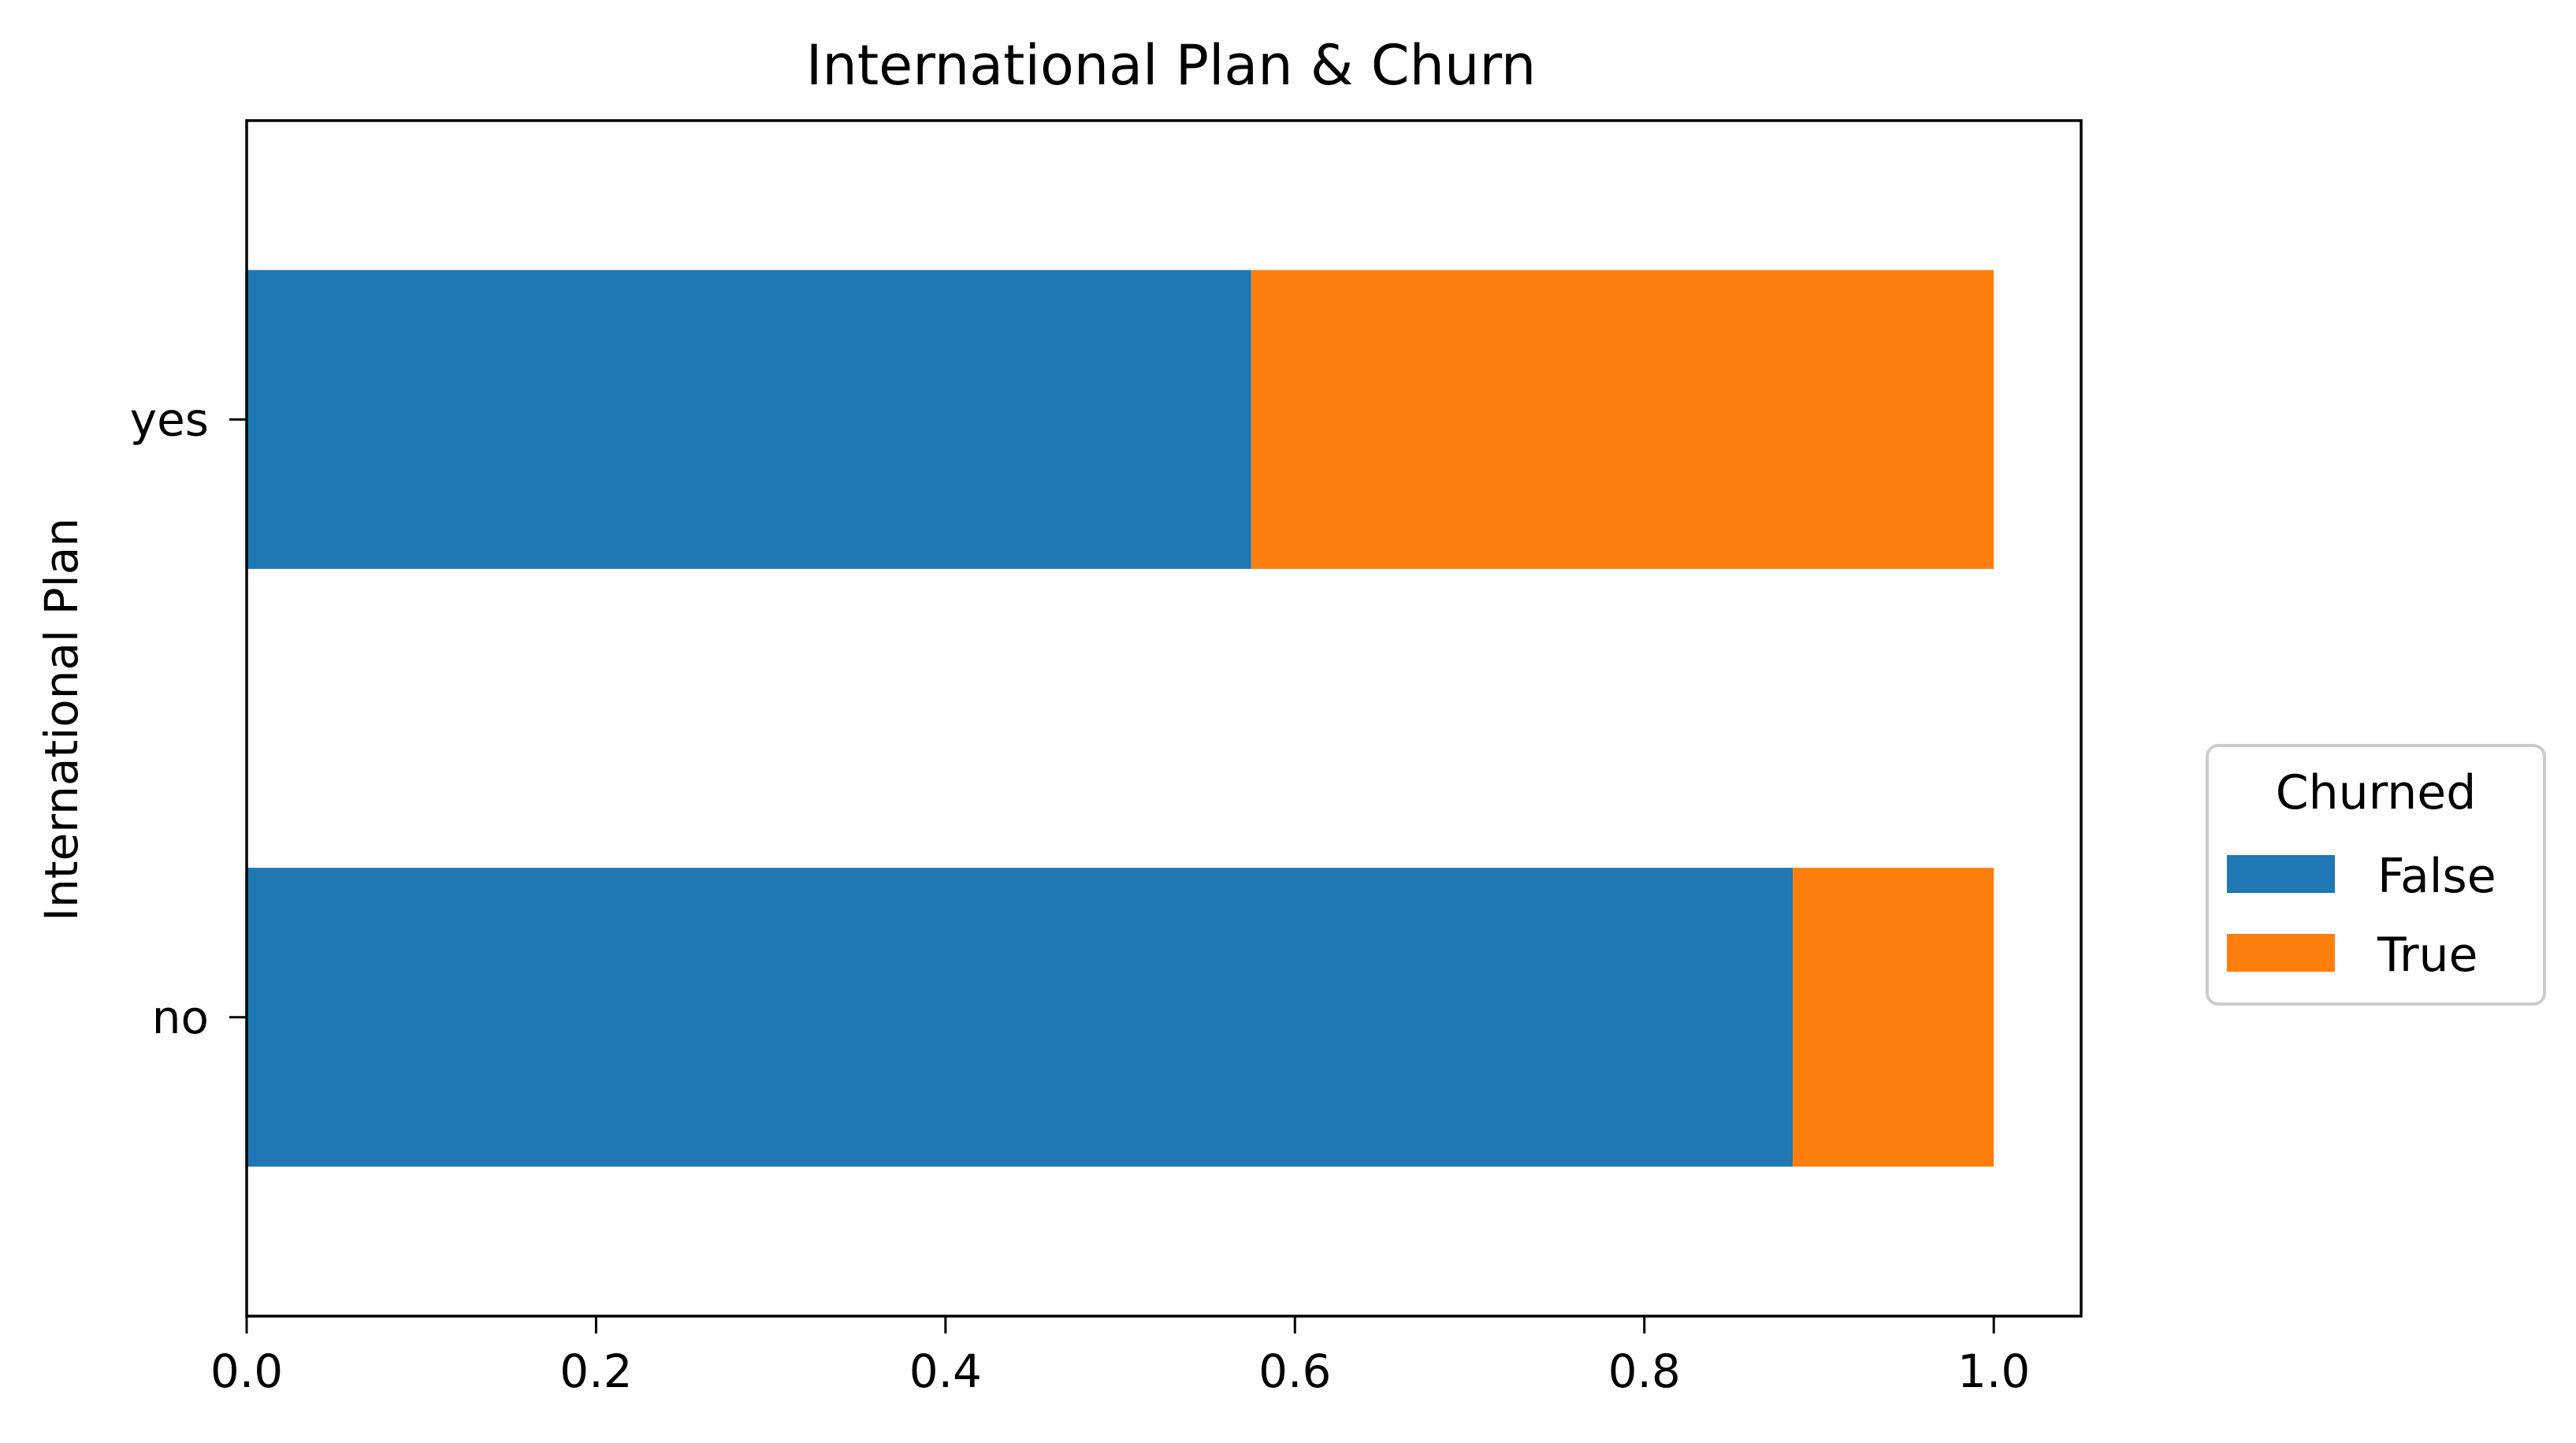  What do you see at coordinates (180, 1017) in the screenshot?
I see `y-tick-label-no: no` at bounding box center [180, 1017].